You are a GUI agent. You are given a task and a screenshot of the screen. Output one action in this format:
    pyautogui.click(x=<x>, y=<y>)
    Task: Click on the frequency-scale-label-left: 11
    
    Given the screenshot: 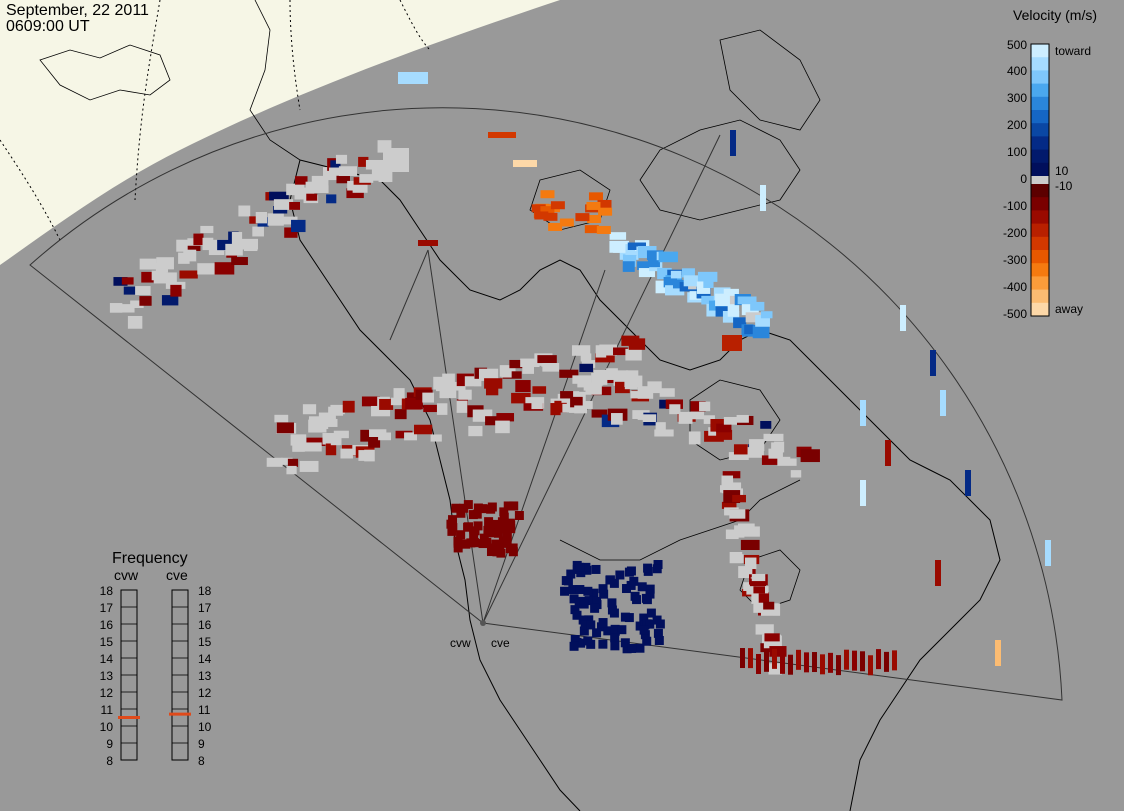 What is the action you would take?
    pyautogui.click(x=107, y=710)
    